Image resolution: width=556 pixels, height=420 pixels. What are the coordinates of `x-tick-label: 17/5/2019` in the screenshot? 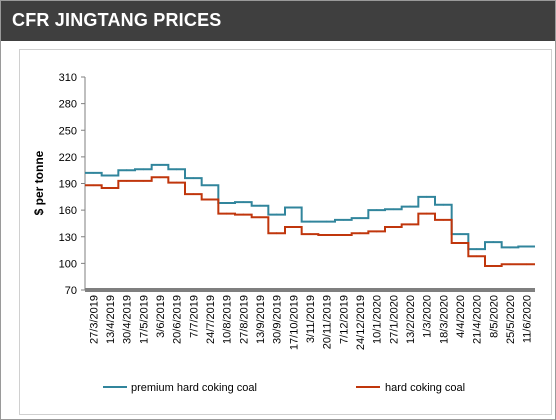 It's located at (144, 319).